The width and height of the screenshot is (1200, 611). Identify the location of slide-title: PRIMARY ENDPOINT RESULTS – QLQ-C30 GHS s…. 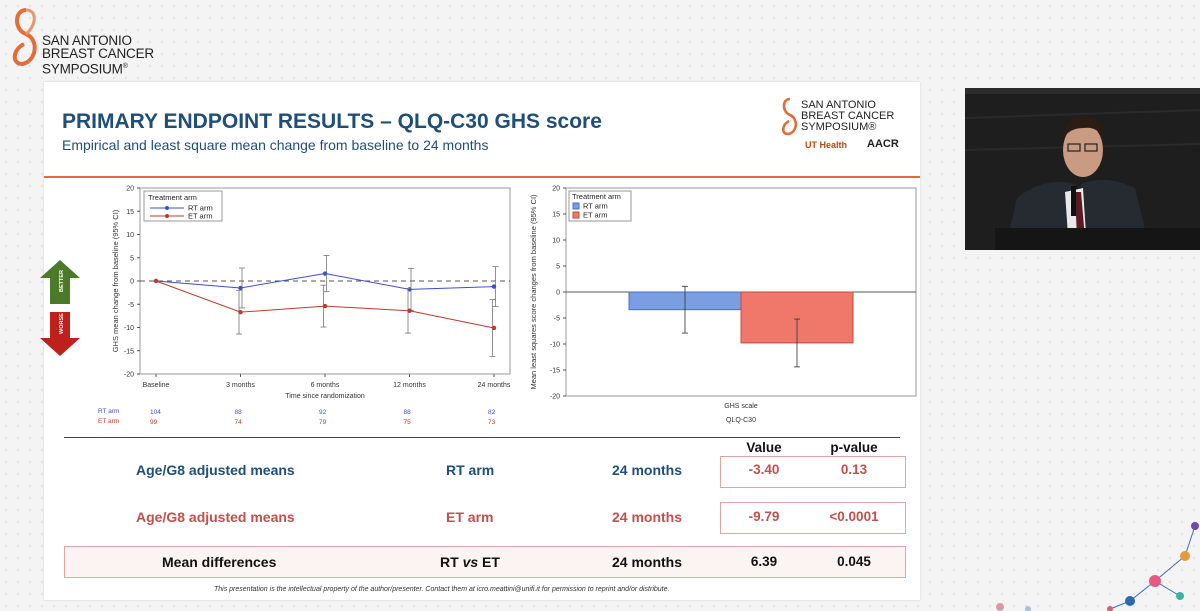
(332, 121).